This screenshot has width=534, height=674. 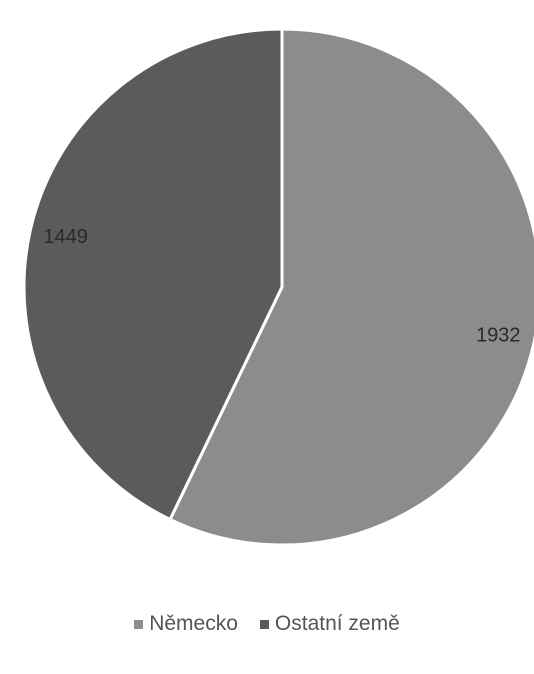 What do you see at coordinates (498, 336) in the screenshot?
I see `data-label-nemecko: 1932` at bounding box center [498, 336].